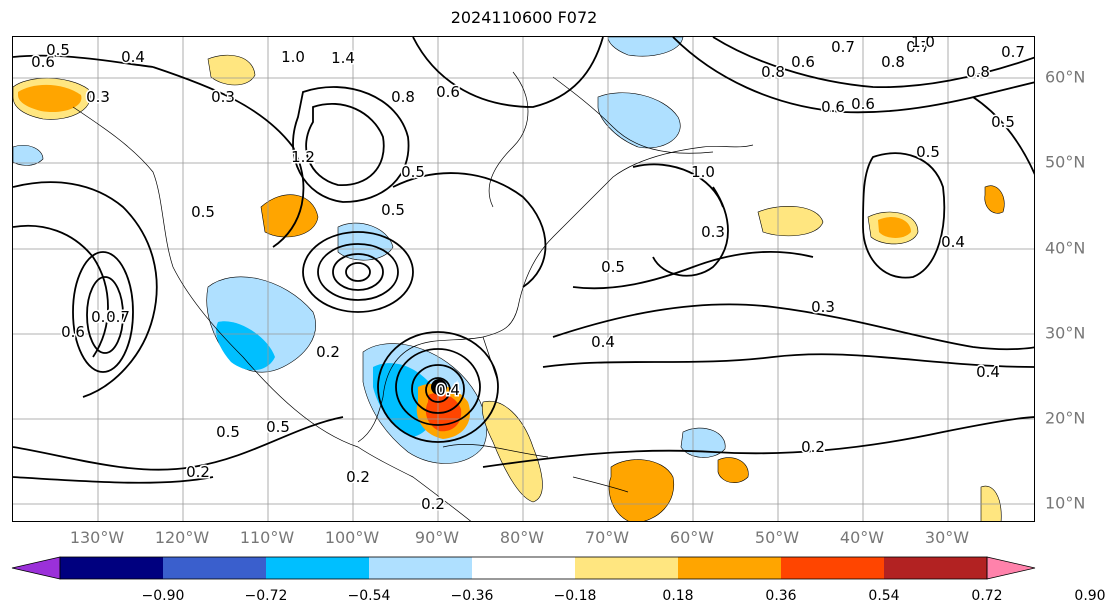 Image resolution: width=1105 pixels, height=615 pixels. What do you see at coordinates (1011, 568) in the screenshot?
I see `colorbar-extend-high` at bounding box center [1011, 568].